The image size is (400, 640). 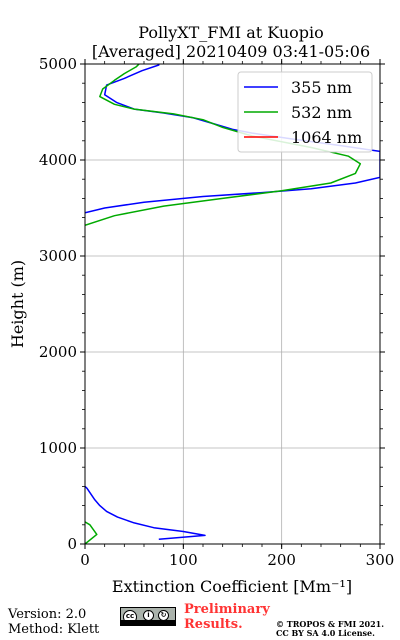 I want to click on chart-title: PollyXT_FMI at Kuopio, so click(x=231, y=32).